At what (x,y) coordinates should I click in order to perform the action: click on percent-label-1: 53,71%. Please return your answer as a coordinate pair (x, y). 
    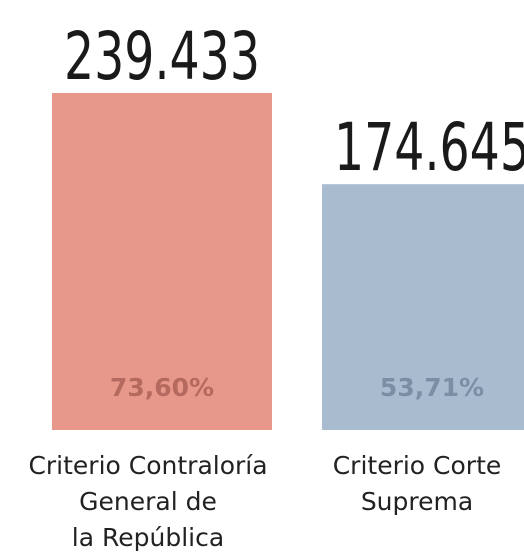
    Looking at the image, I should click on (432, 387).